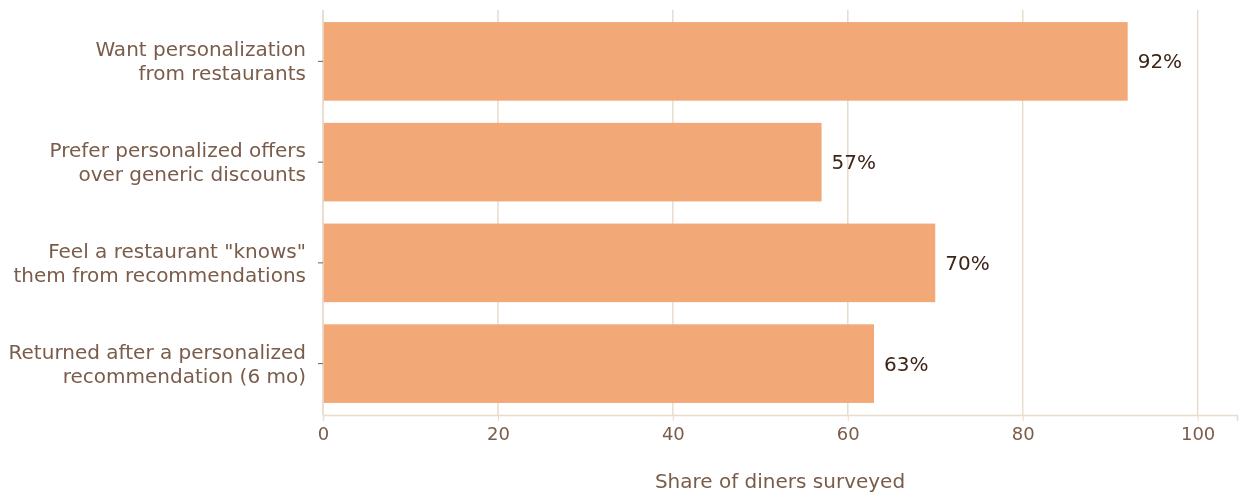  Describe the element at coordinates (967, 262) in the screenshot. I see `data-label: 70%` at that location.